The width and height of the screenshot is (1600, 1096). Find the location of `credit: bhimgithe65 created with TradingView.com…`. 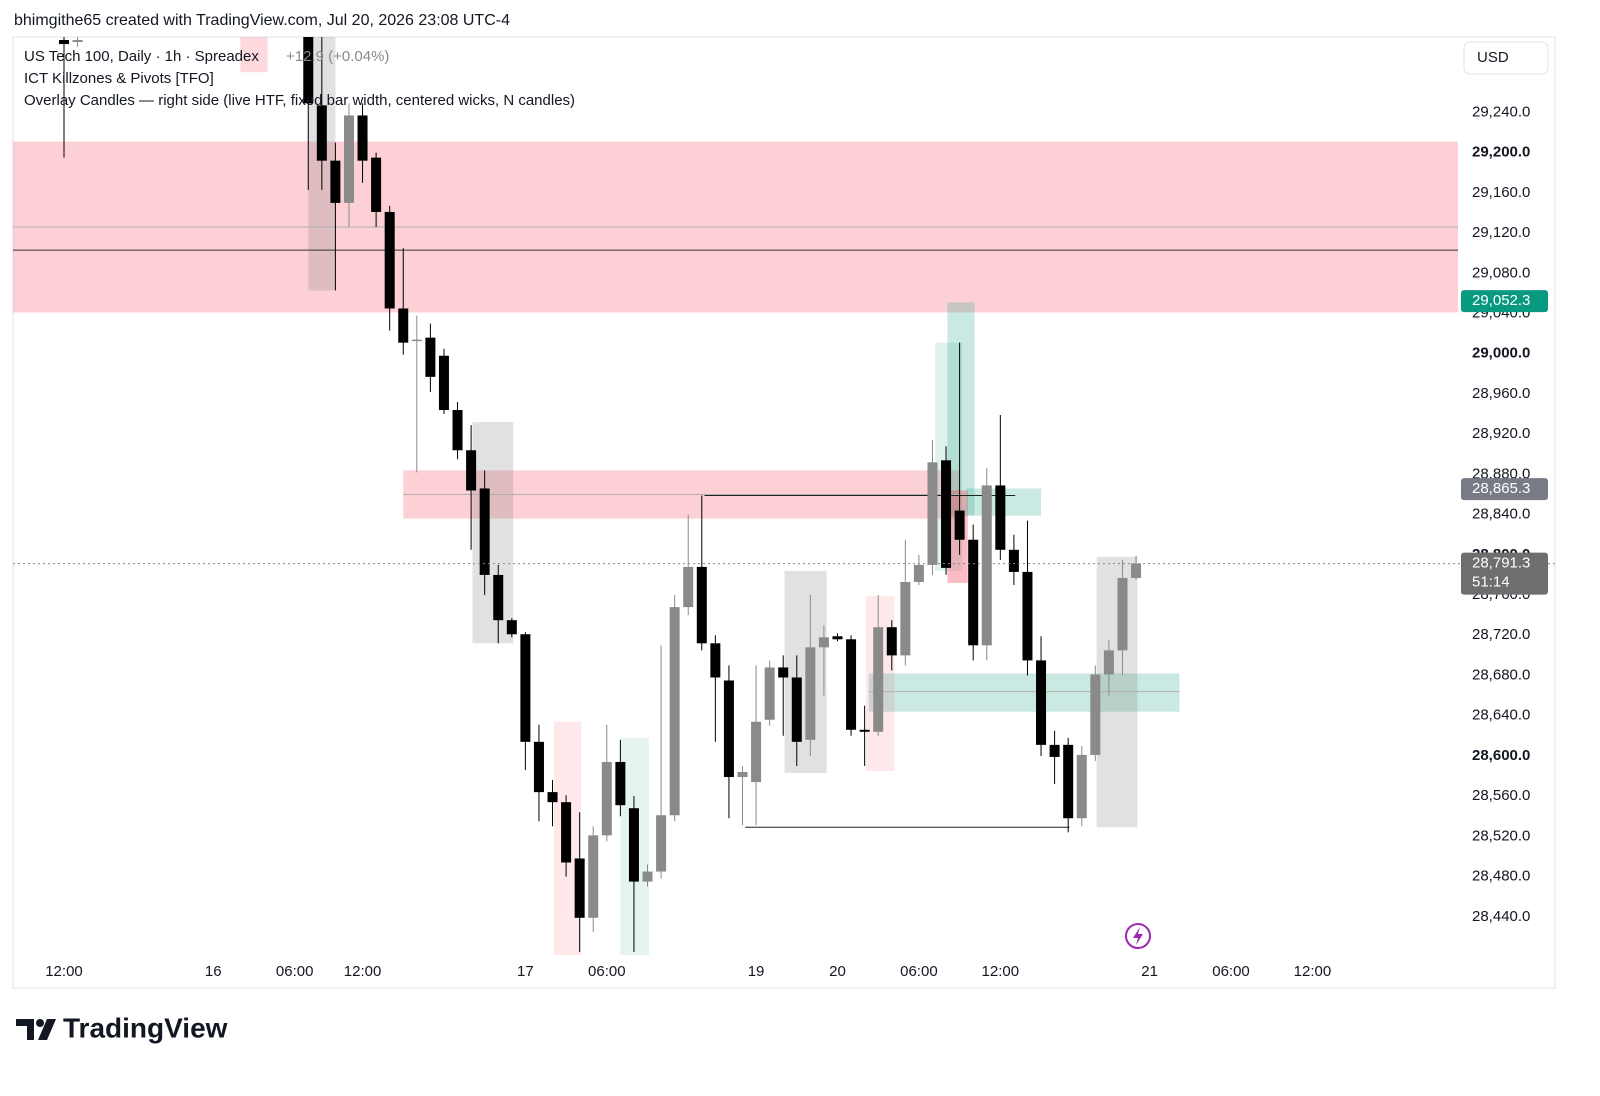

credit: bhimgithe65 created with TradingView.com… is located at coordinates (262, 20).